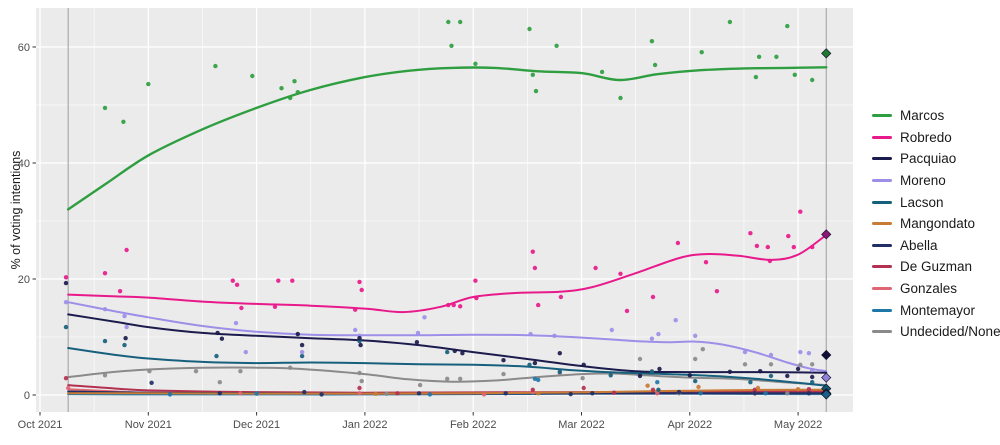 This screenshot has height=445, width=1000. Describe the element at coordinates (24, 48) in the screenshot. I see `y-tick-label: 60` at that location.